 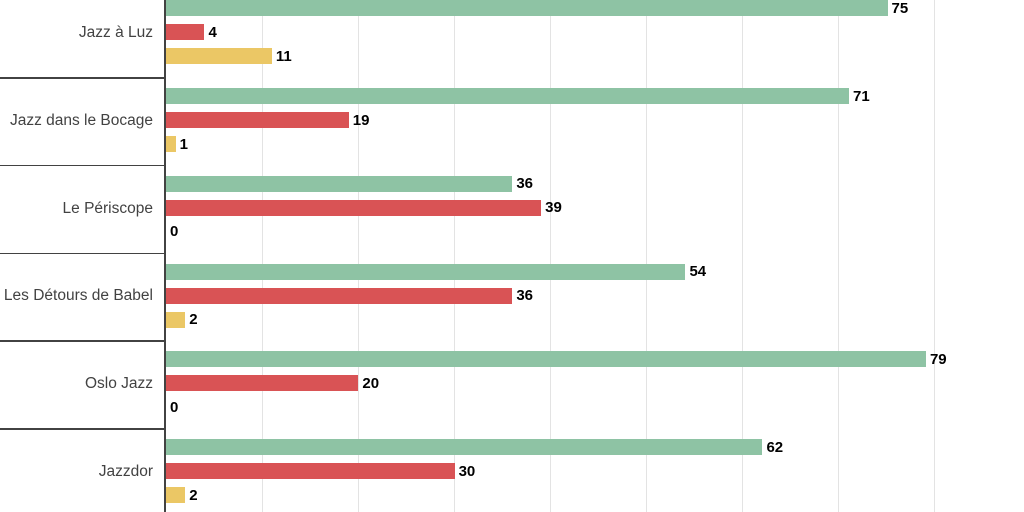 I want to click on value-label: 11, so click(x=283, y=56).